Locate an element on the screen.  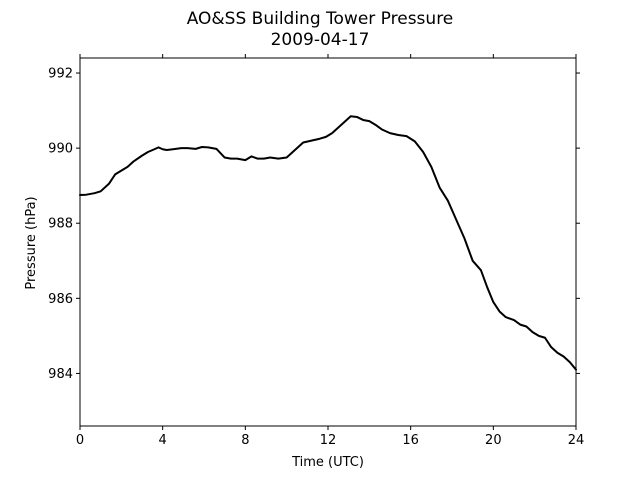
y-tick-label: 988 is located at coordinates (60, 224).